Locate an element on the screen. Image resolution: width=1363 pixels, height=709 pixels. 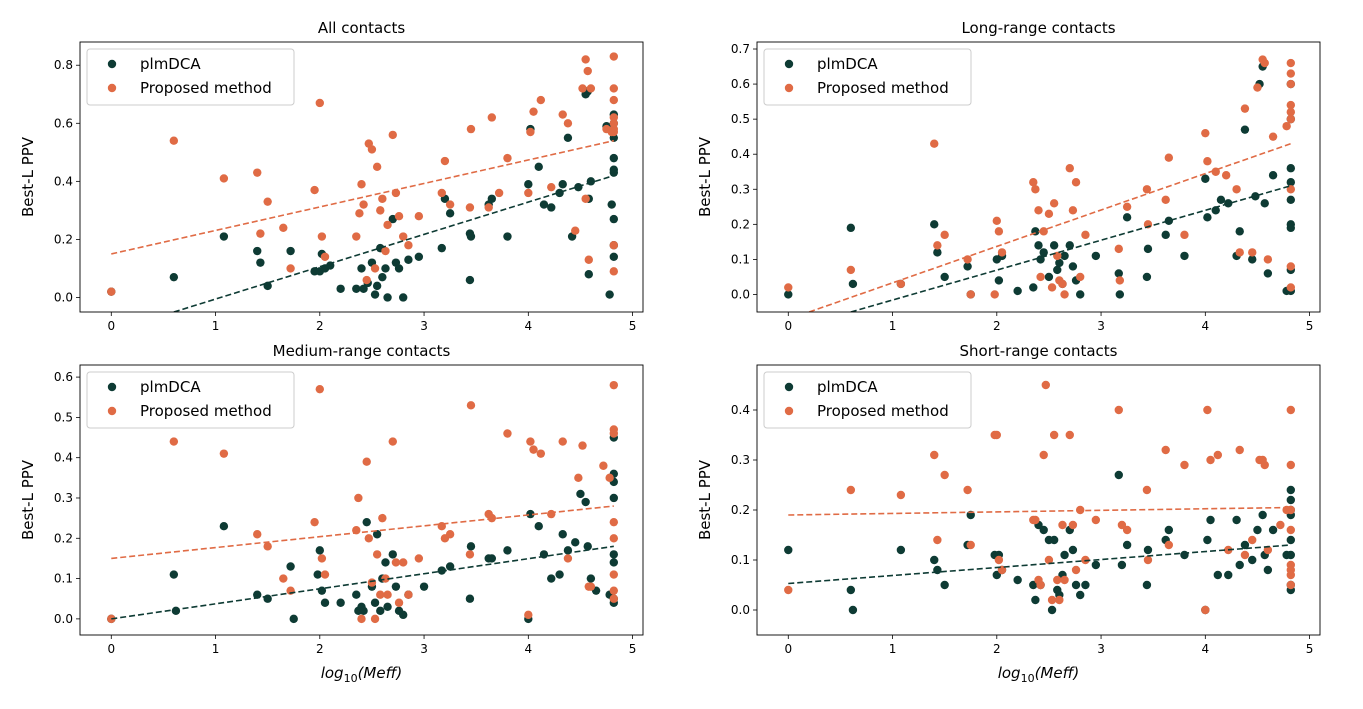
y-tick-label: 0.6 is located at coordinates (63, 123).